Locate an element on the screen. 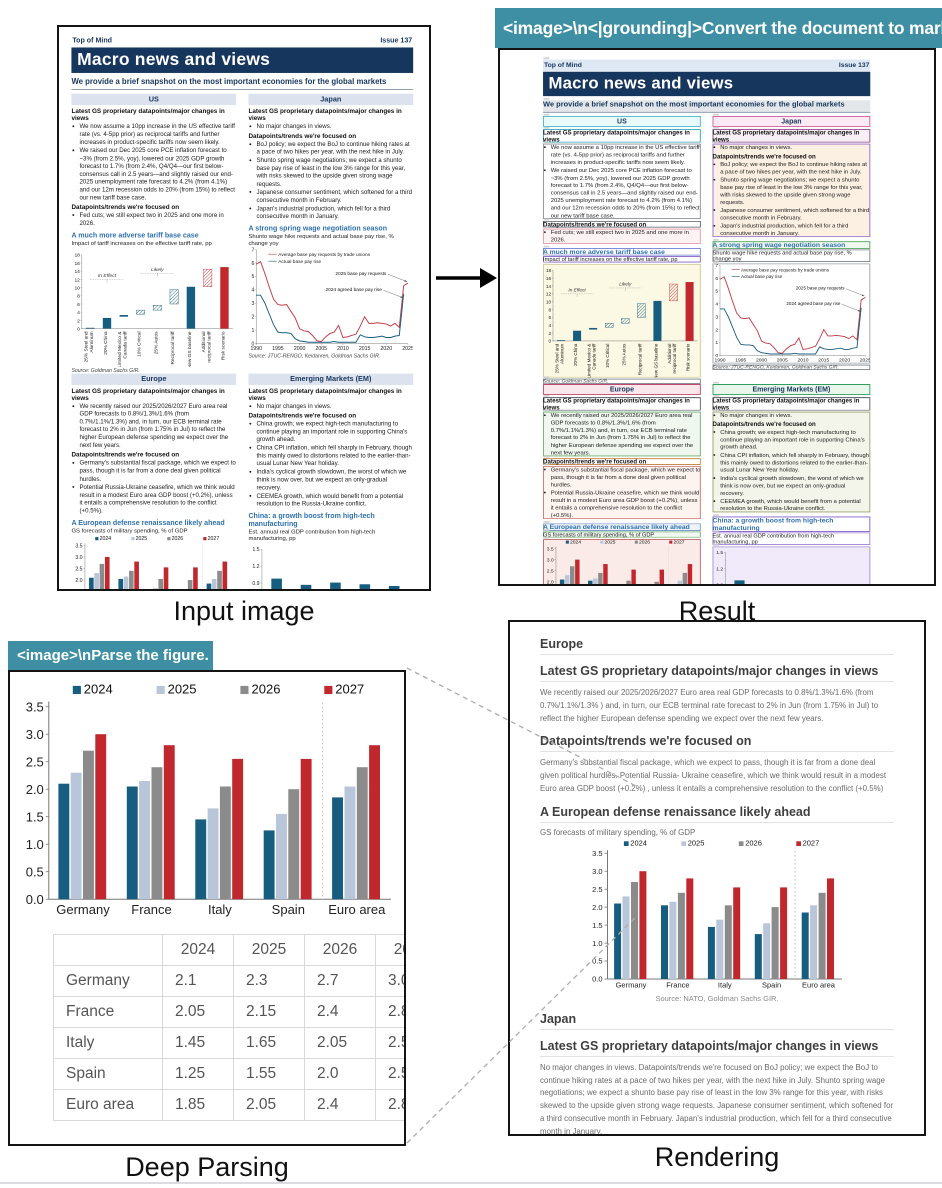  svg-text: 2024 agreed base pay rise is located at coordinates (813, 303).